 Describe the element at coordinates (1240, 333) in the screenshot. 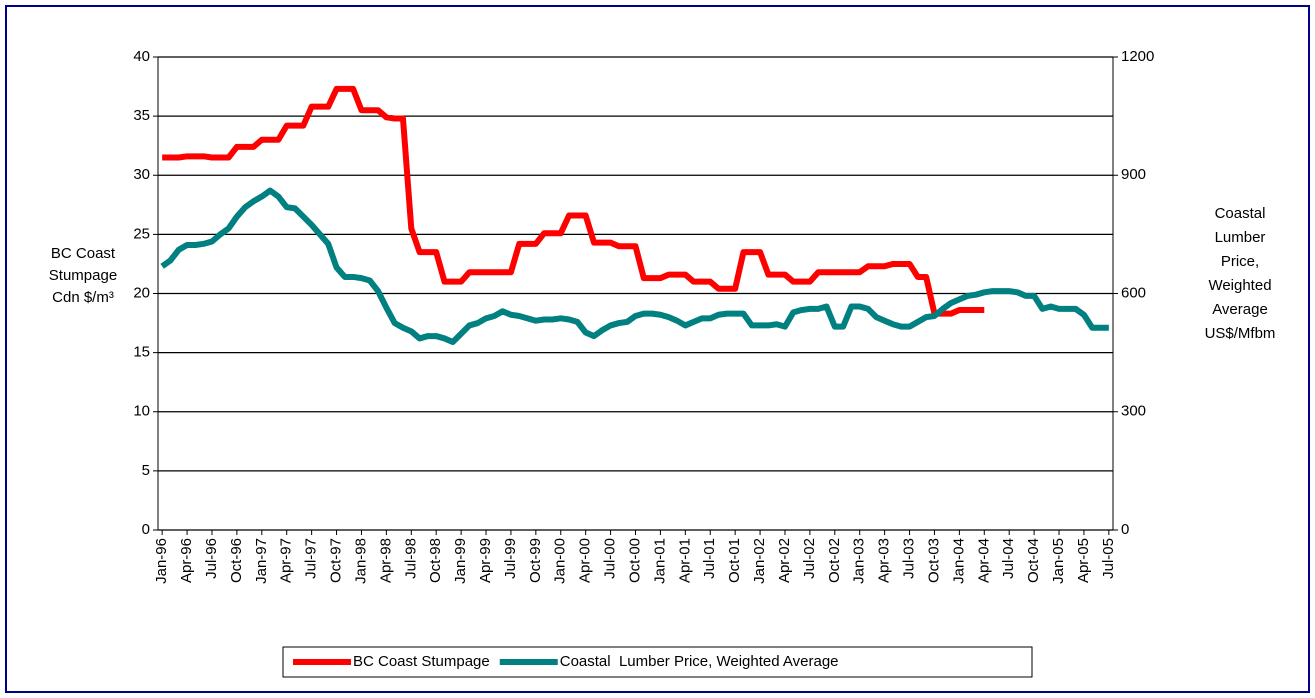

I see `y2-axis-label: US$/Mfbm` at that location.